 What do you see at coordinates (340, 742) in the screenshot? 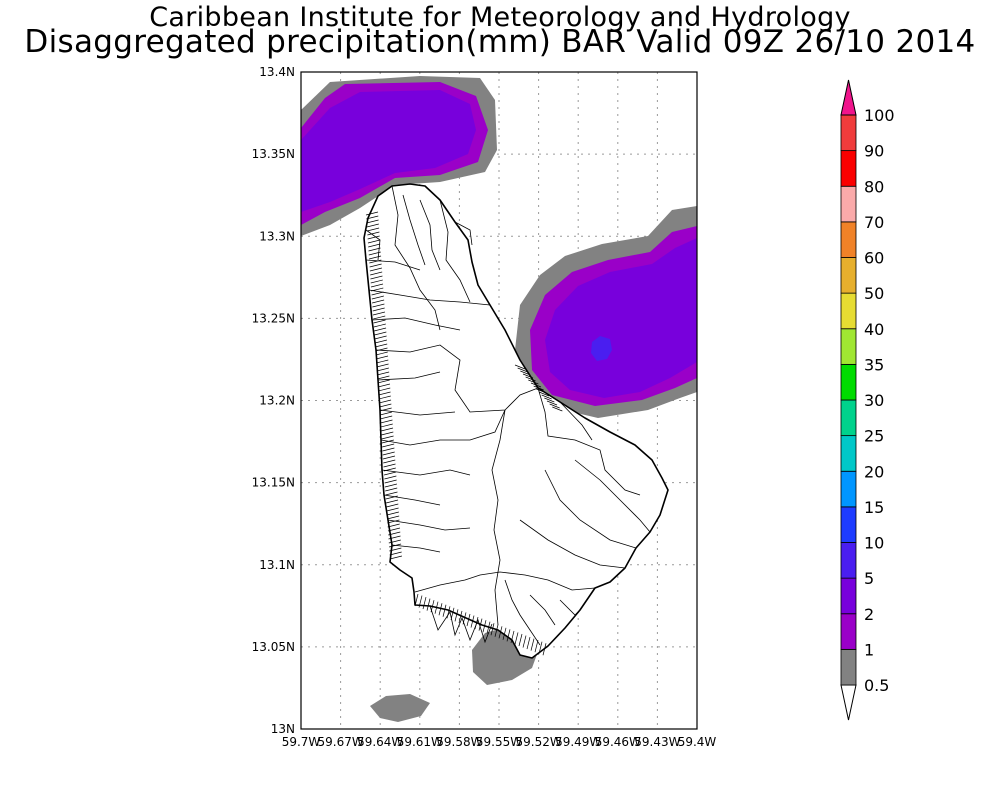
I see `lon-tick-label: 59.67W` at bounding box center [340, 742].